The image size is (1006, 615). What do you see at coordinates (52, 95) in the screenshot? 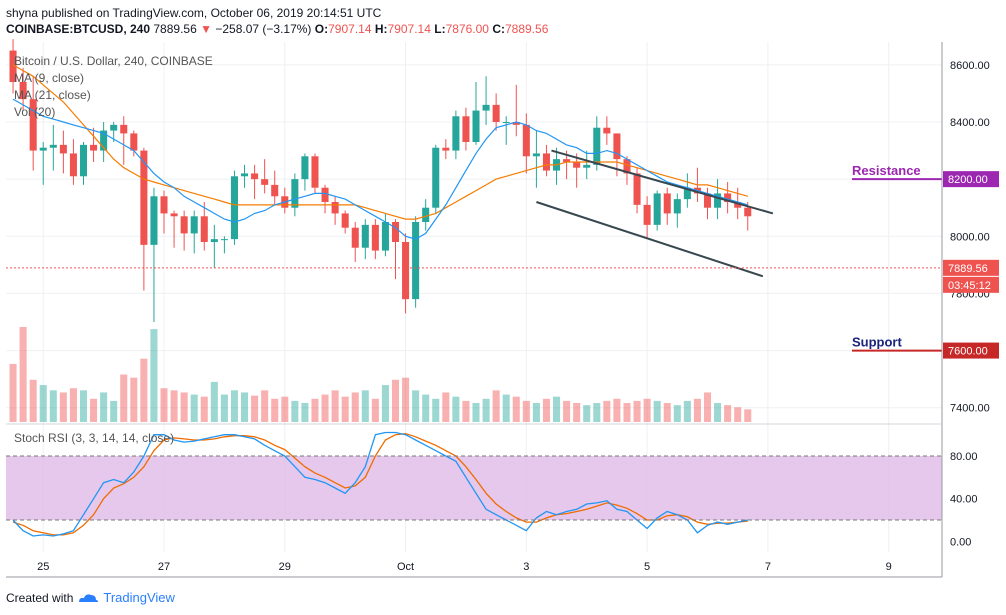
I see `legend-ma21: MA (21, close)` at bounding box center [52, 95].